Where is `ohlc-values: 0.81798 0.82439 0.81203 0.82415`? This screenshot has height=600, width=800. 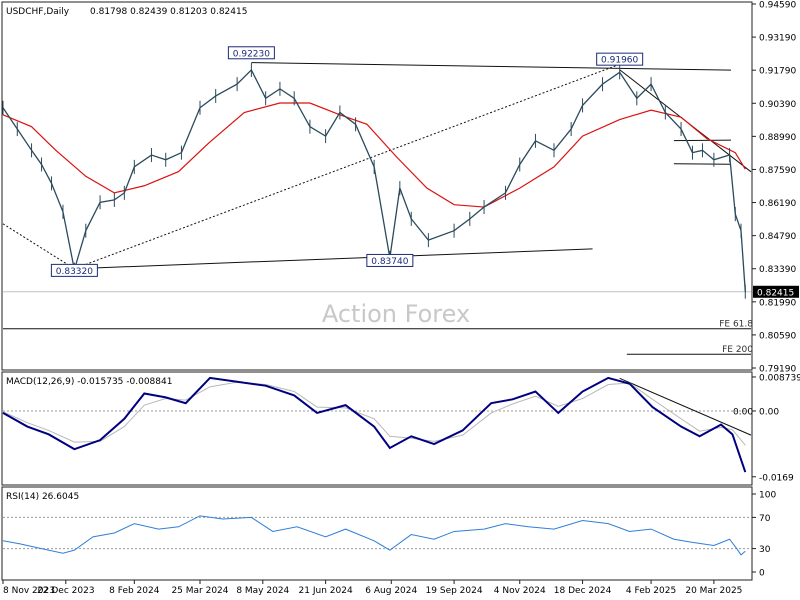
ohlc-values: 0.81798 0.82439 0.81203 0.82415 is located at coordinates (168, 12).